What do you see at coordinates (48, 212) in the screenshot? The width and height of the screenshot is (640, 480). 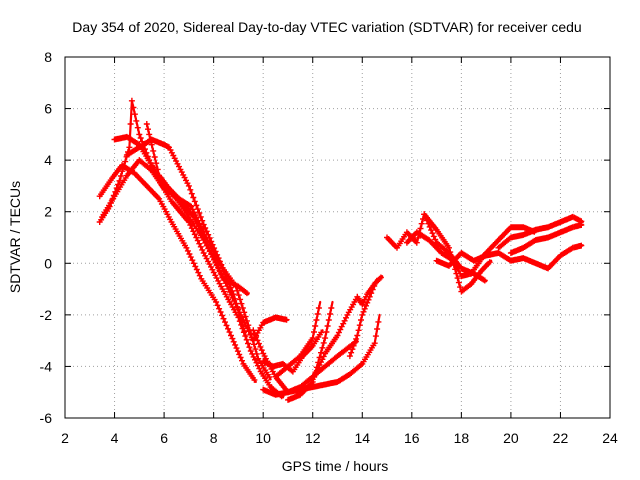 I see `y-tick-label: 2` at bounding box center [48, 212].